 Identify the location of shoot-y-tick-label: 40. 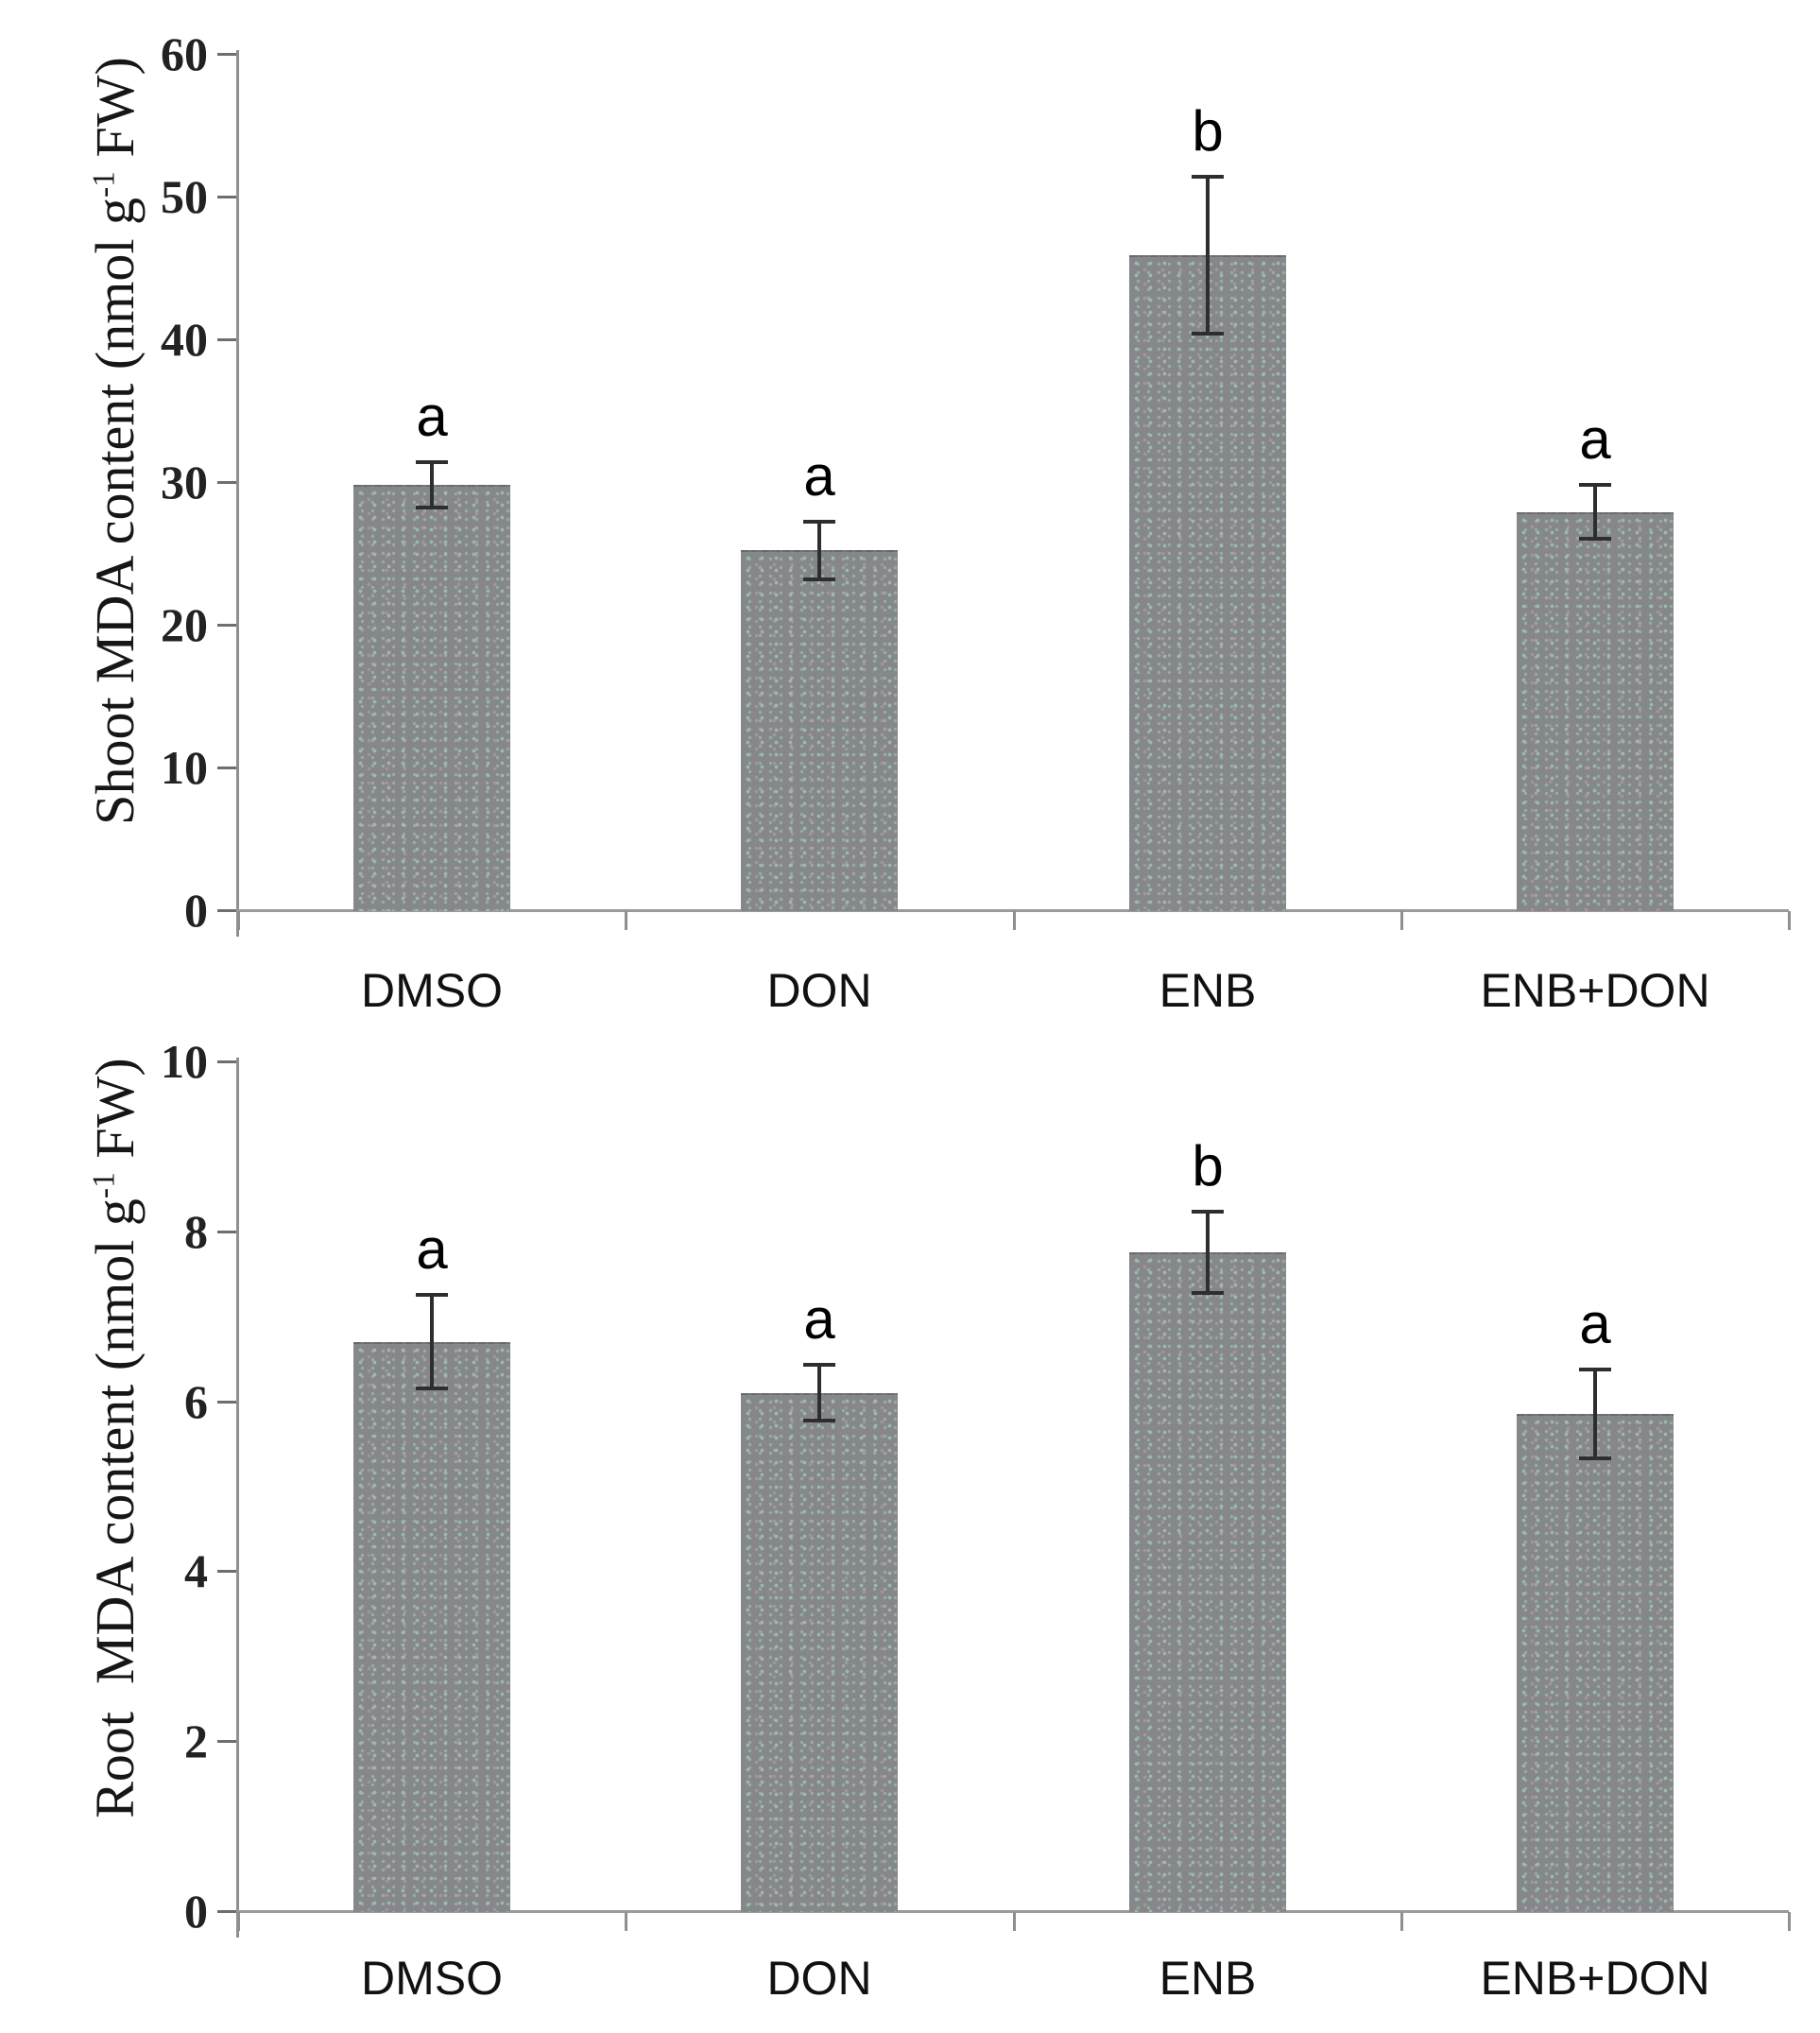
(184, 339).